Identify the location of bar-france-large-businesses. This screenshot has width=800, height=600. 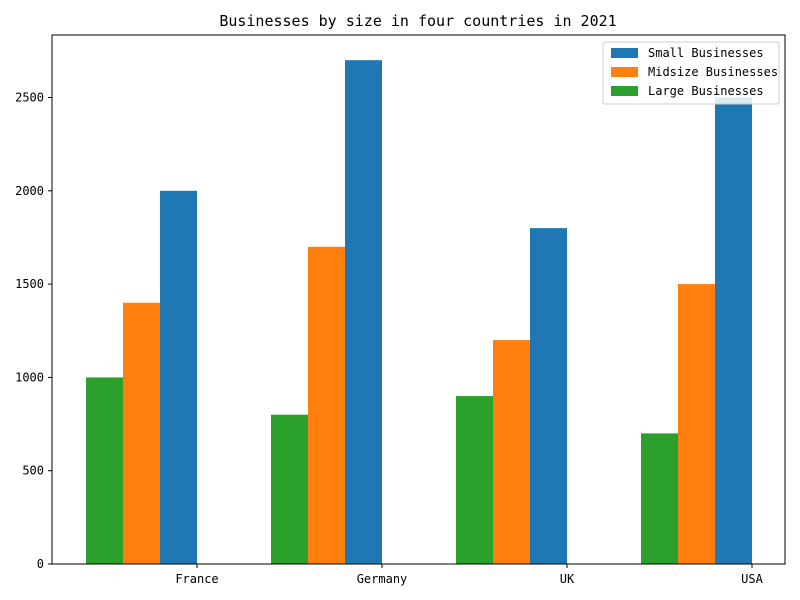
(104, 470).